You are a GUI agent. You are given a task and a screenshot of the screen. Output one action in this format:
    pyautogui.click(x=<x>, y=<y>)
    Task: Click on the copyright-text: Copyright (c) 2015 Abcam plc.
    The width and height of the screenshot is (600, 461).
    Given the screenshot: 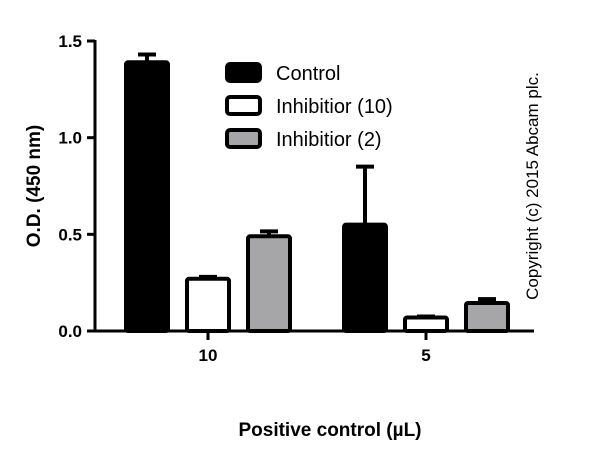 What is the action you would take?
    pyautogui.click(x=532, y=186)
    